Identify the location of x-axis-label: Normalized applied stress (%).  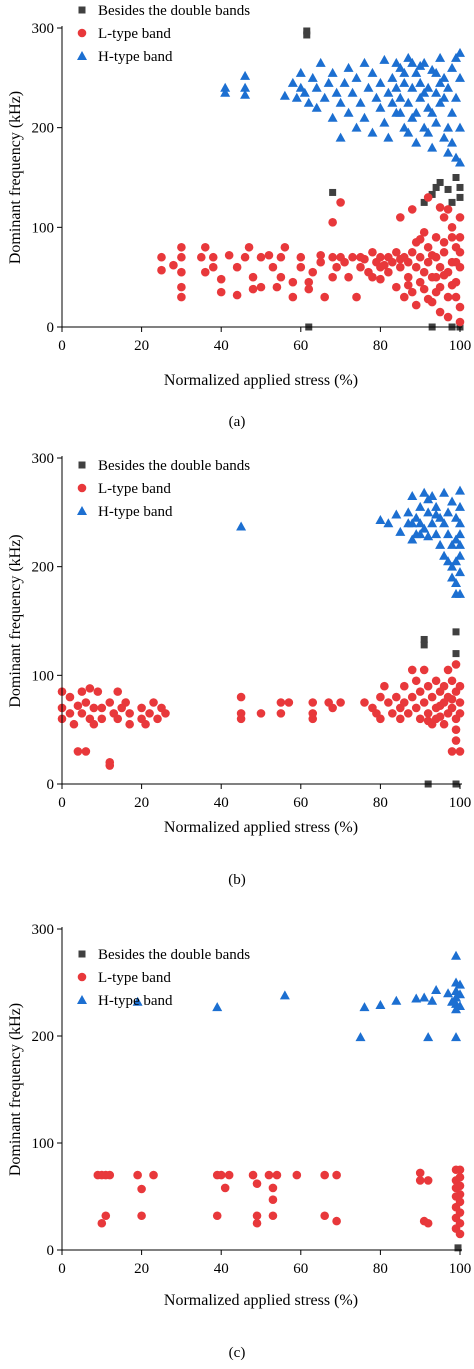
(261, 827).